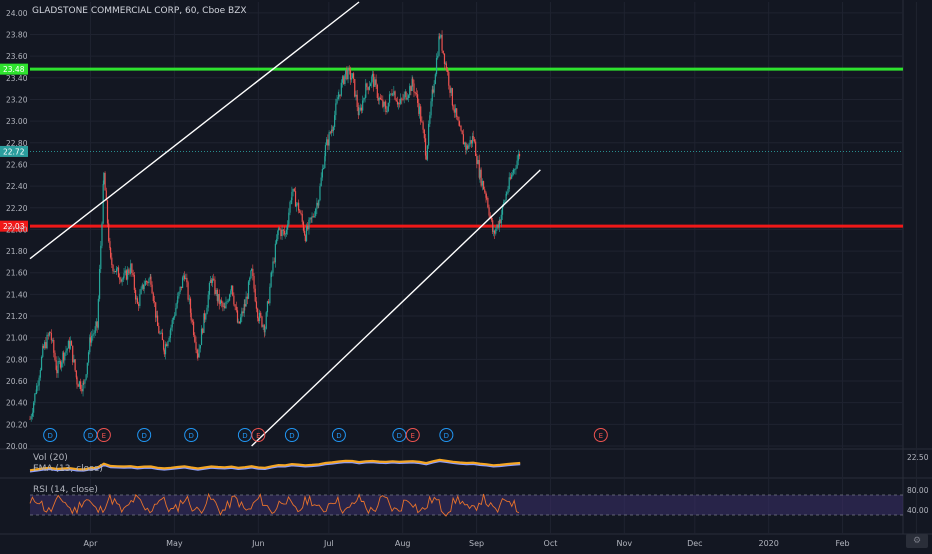 This screenshot has width=932, height=554. What do you see at coordinates (17, 294) in the screenshot?
I see `price-tick-label: 21.40` at bounding box center [17, 294].